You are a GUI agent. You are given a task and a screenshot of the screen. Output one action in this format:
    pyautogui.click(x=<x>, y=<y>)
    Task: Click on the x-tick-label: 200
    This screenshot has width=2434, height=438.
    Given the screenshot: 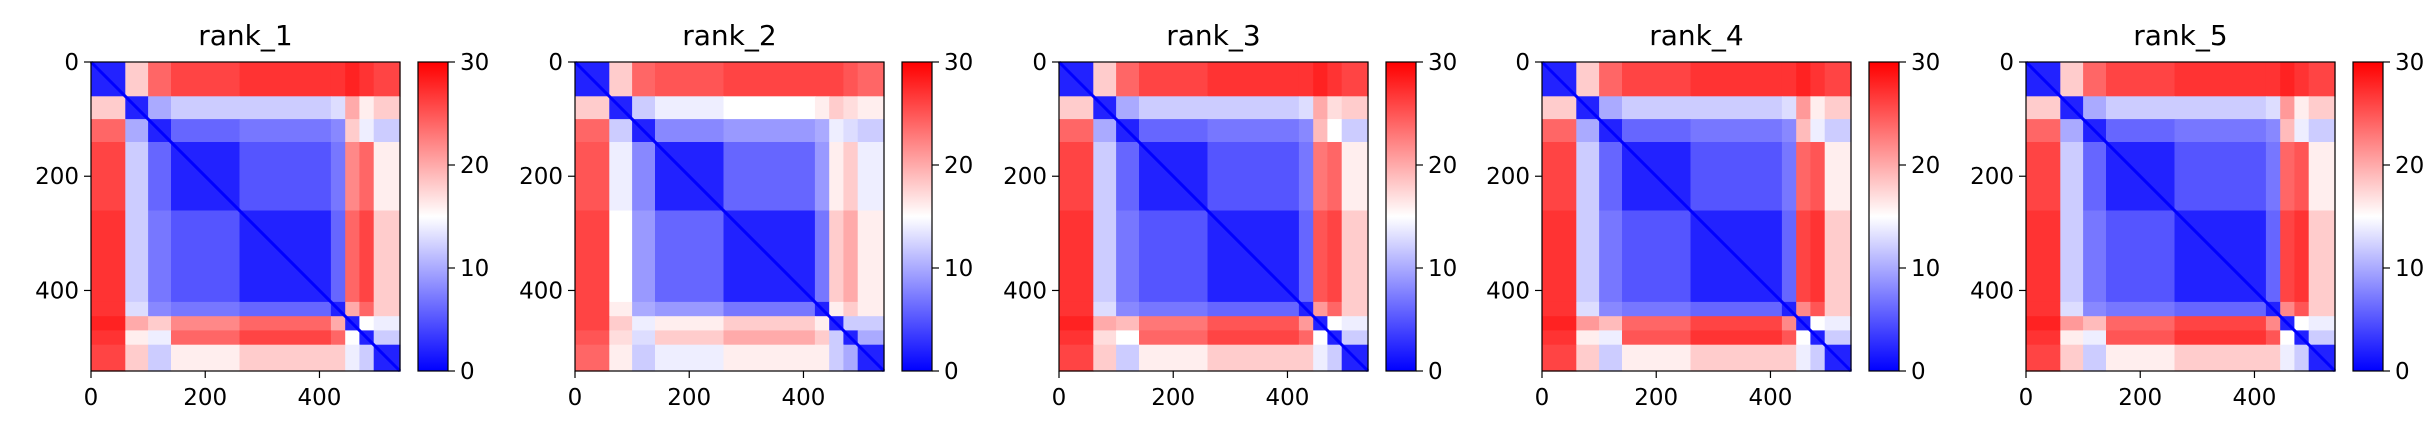 What is the action you would take?
    pyautogui.click(x=1656, y=398)
    